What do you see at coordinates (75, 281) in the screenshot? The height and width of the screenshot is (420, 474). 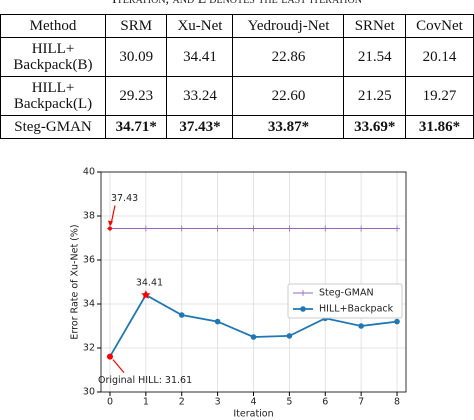 I see `y-axis-label: Error Rate of Xu-Net (%)` at bounding box center [75, 281].